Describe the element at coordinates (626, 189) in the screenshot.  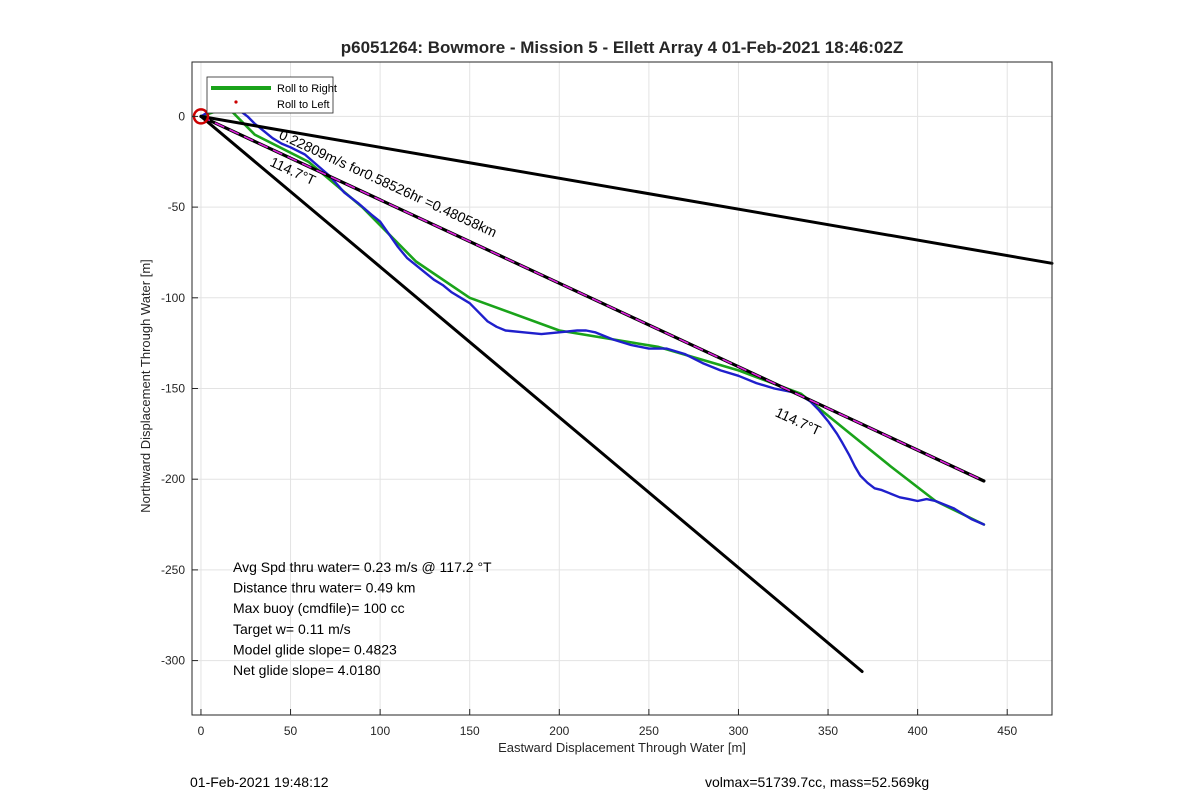
I see `heading-bound-upper-series-line` at that location.